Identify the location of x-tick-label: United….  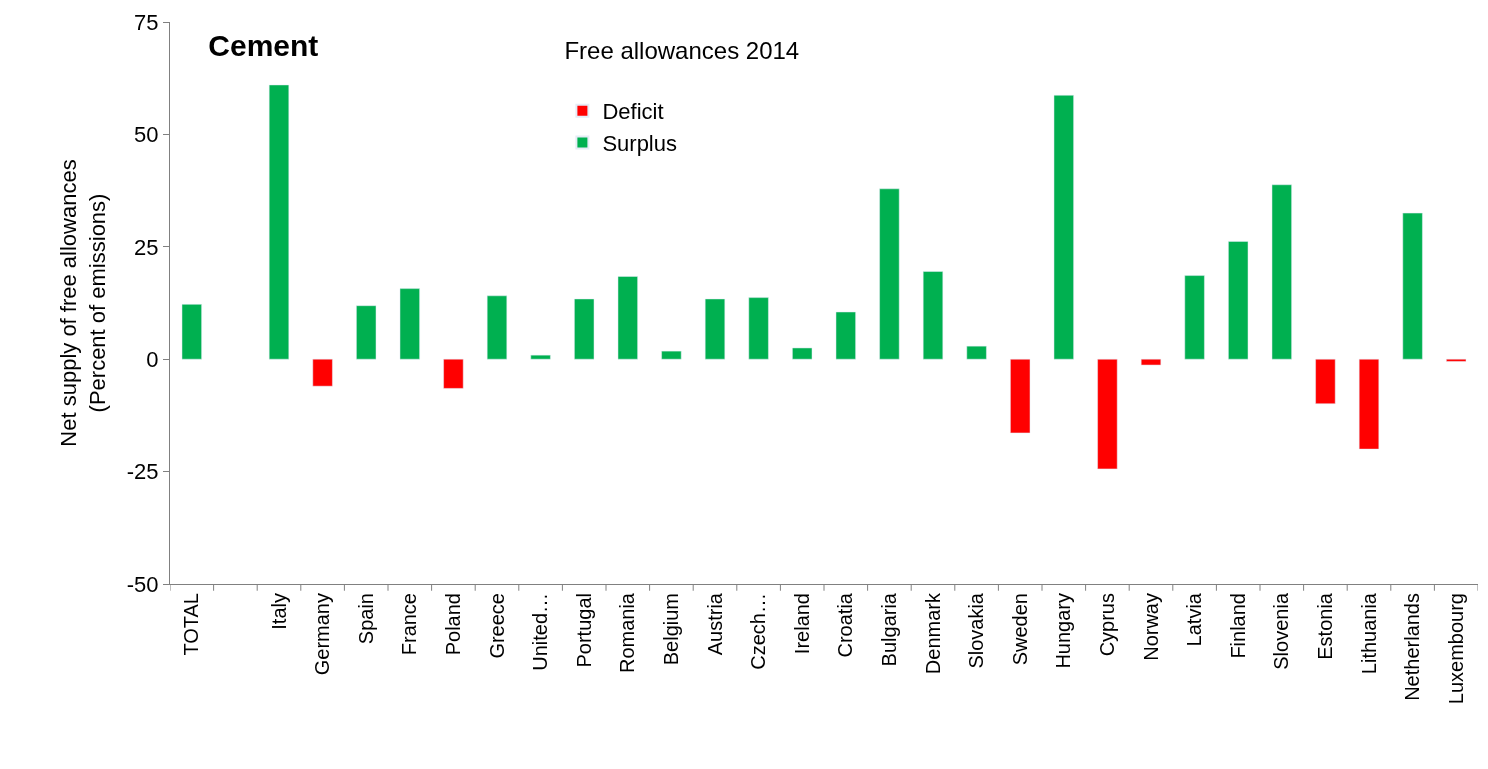
(540, 632).